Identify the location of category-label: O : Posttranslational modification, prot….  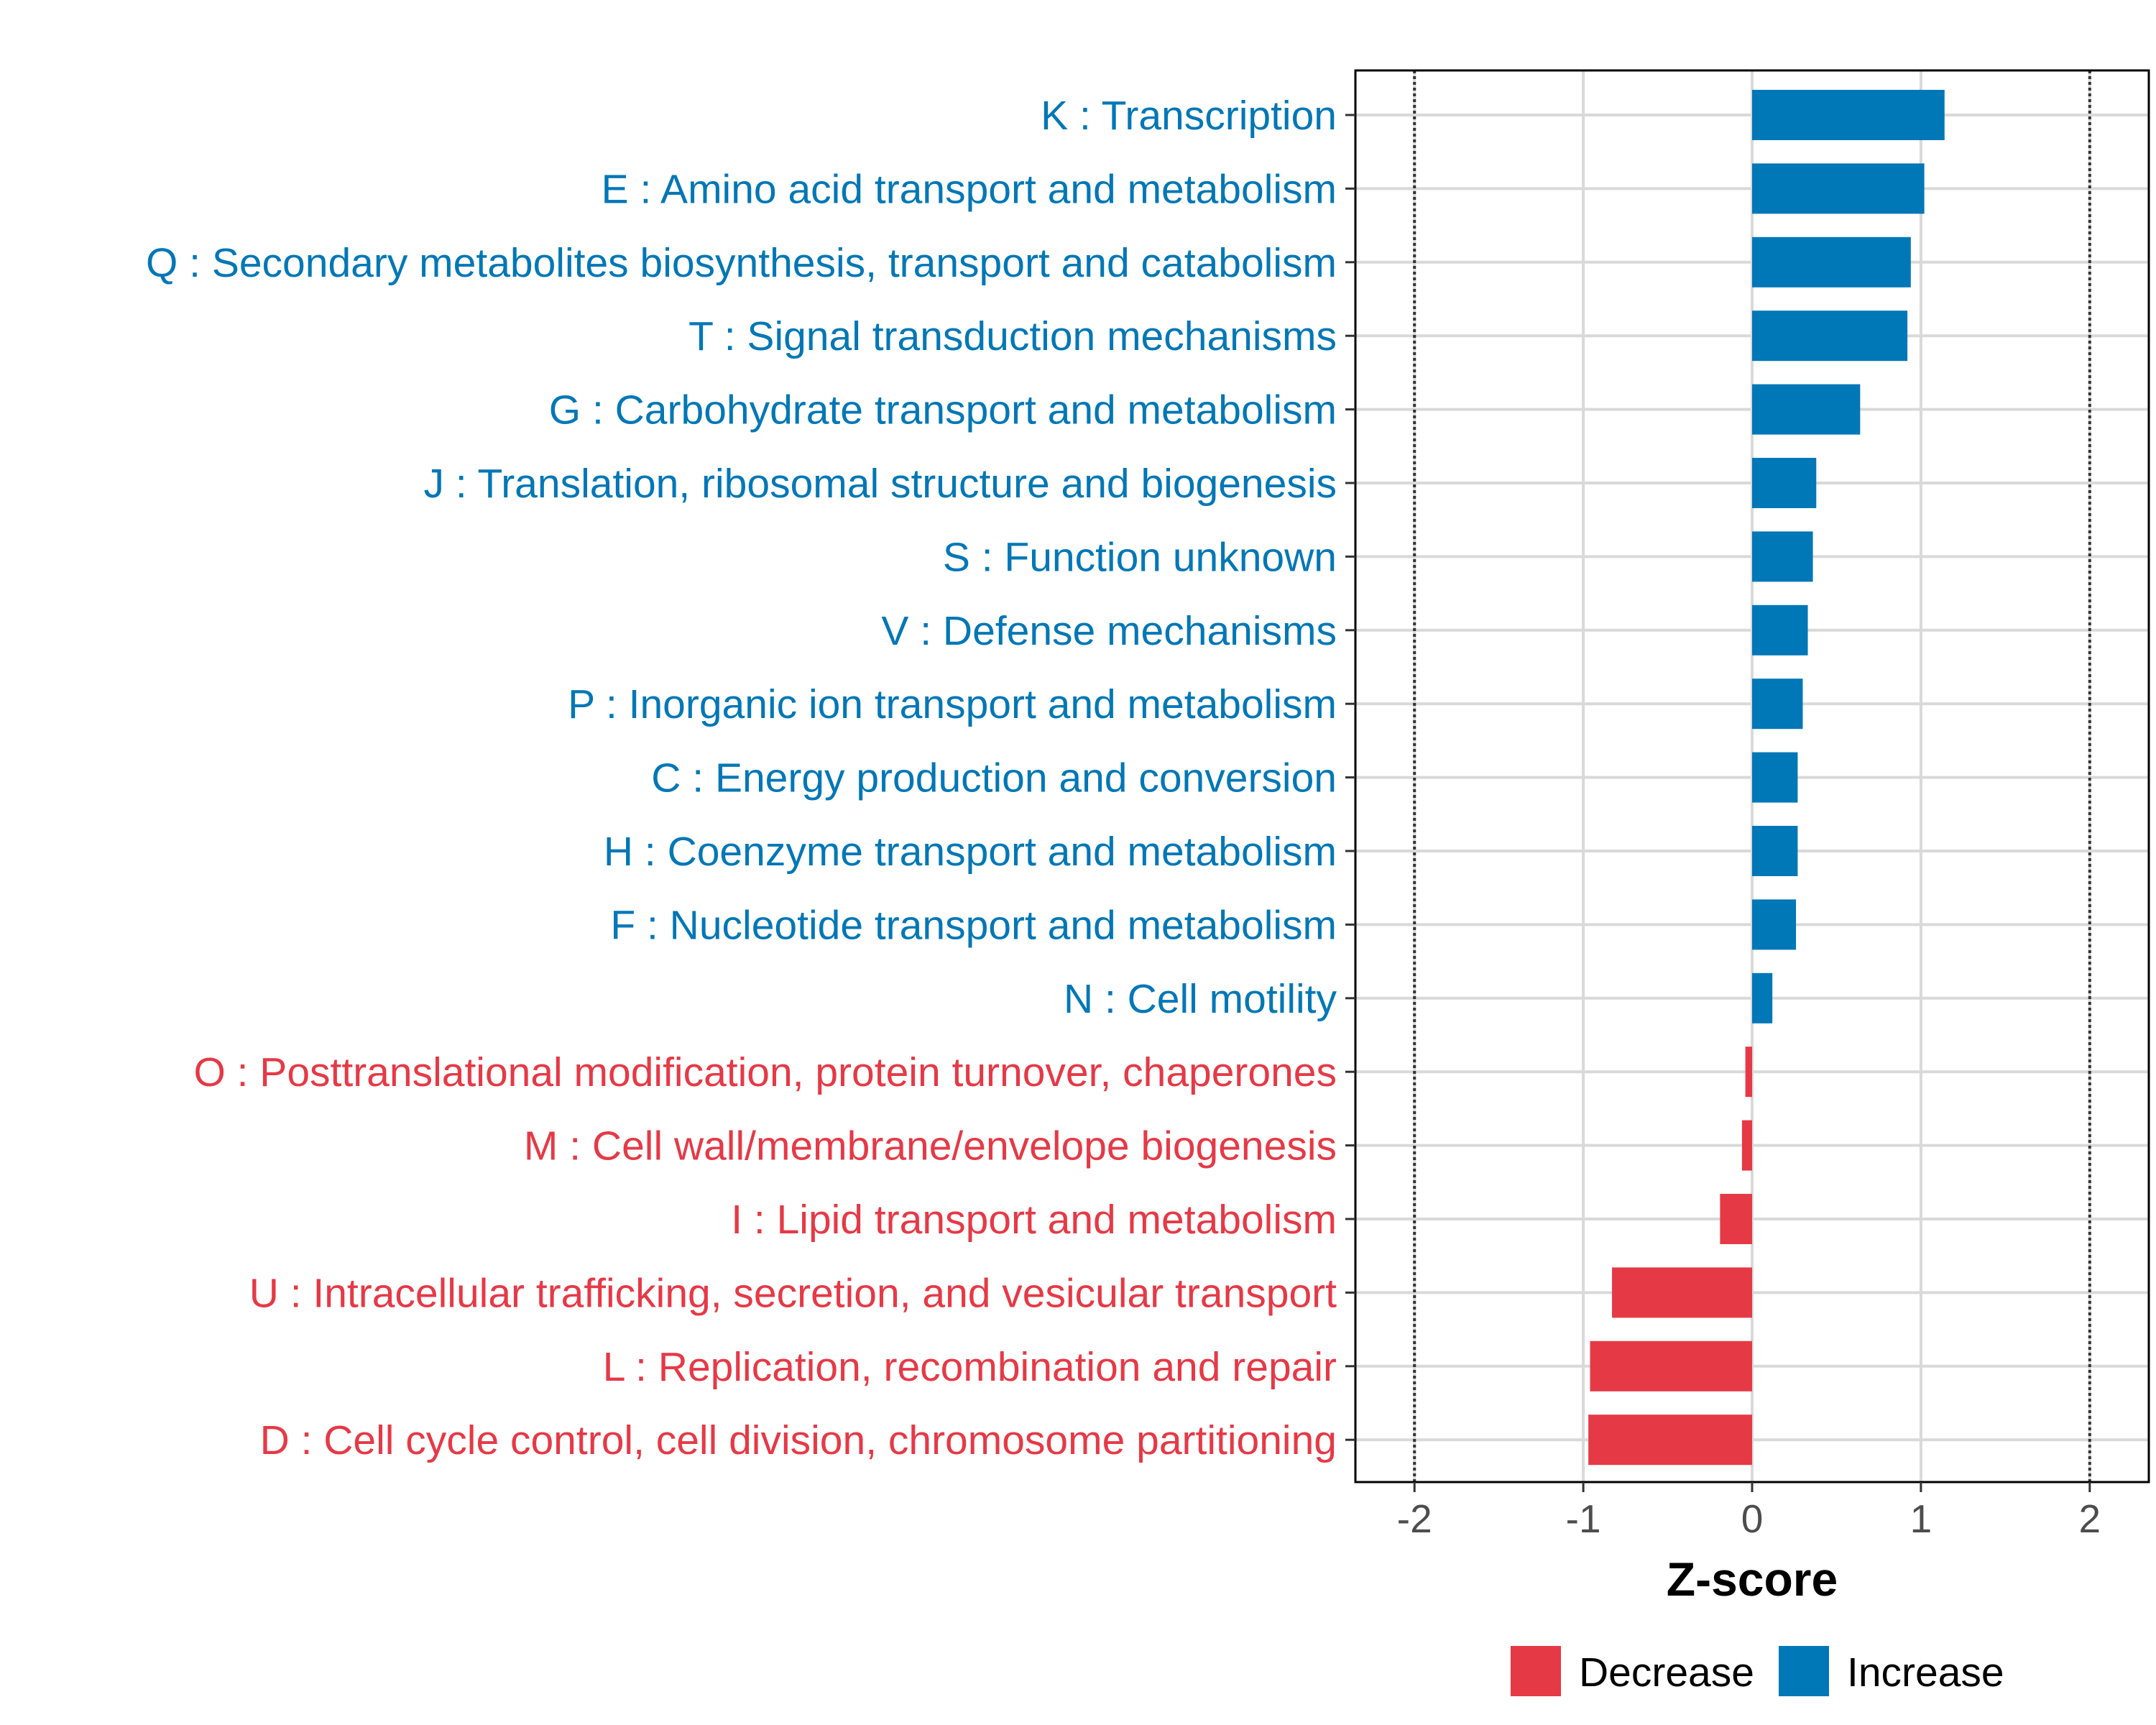
(765, 1072).